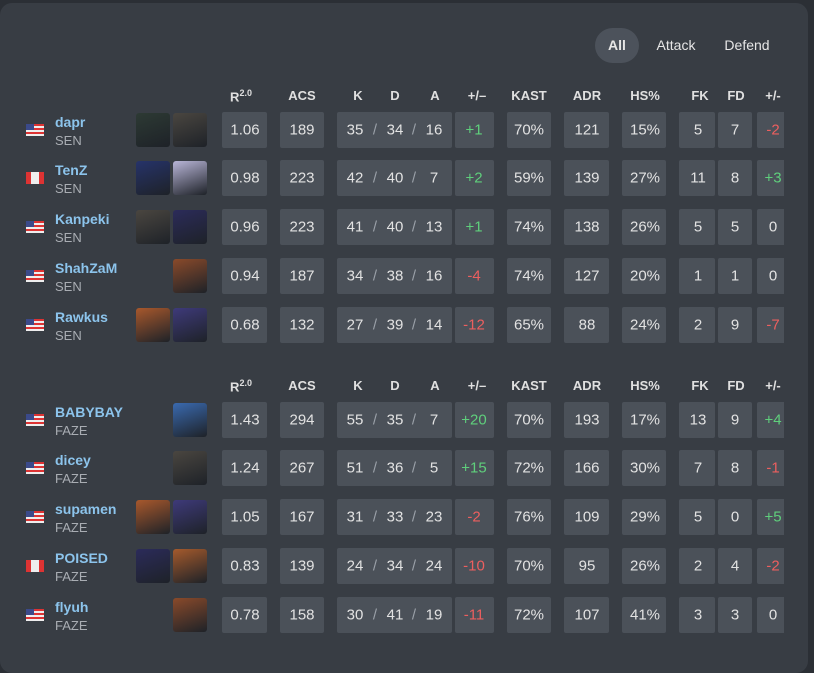 The width and height of the screenshot is (814, 673). Describe the element at coordinates (245, 130) in the screenshot. I see `stat-value: 1.06` at that location.